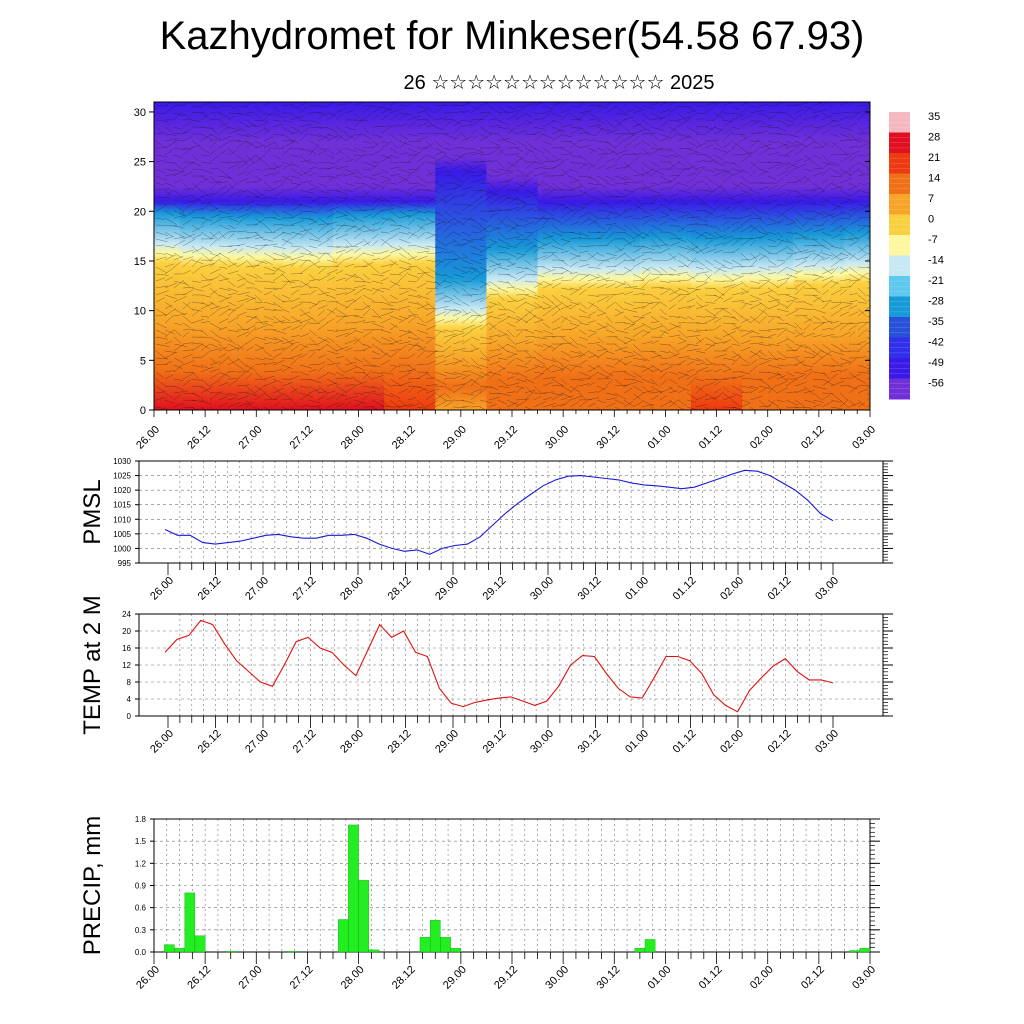 Image resolution: width=1024 pixels, height=1024 pixels. I want to click on y-tick-label: 16, so click(126, 648).